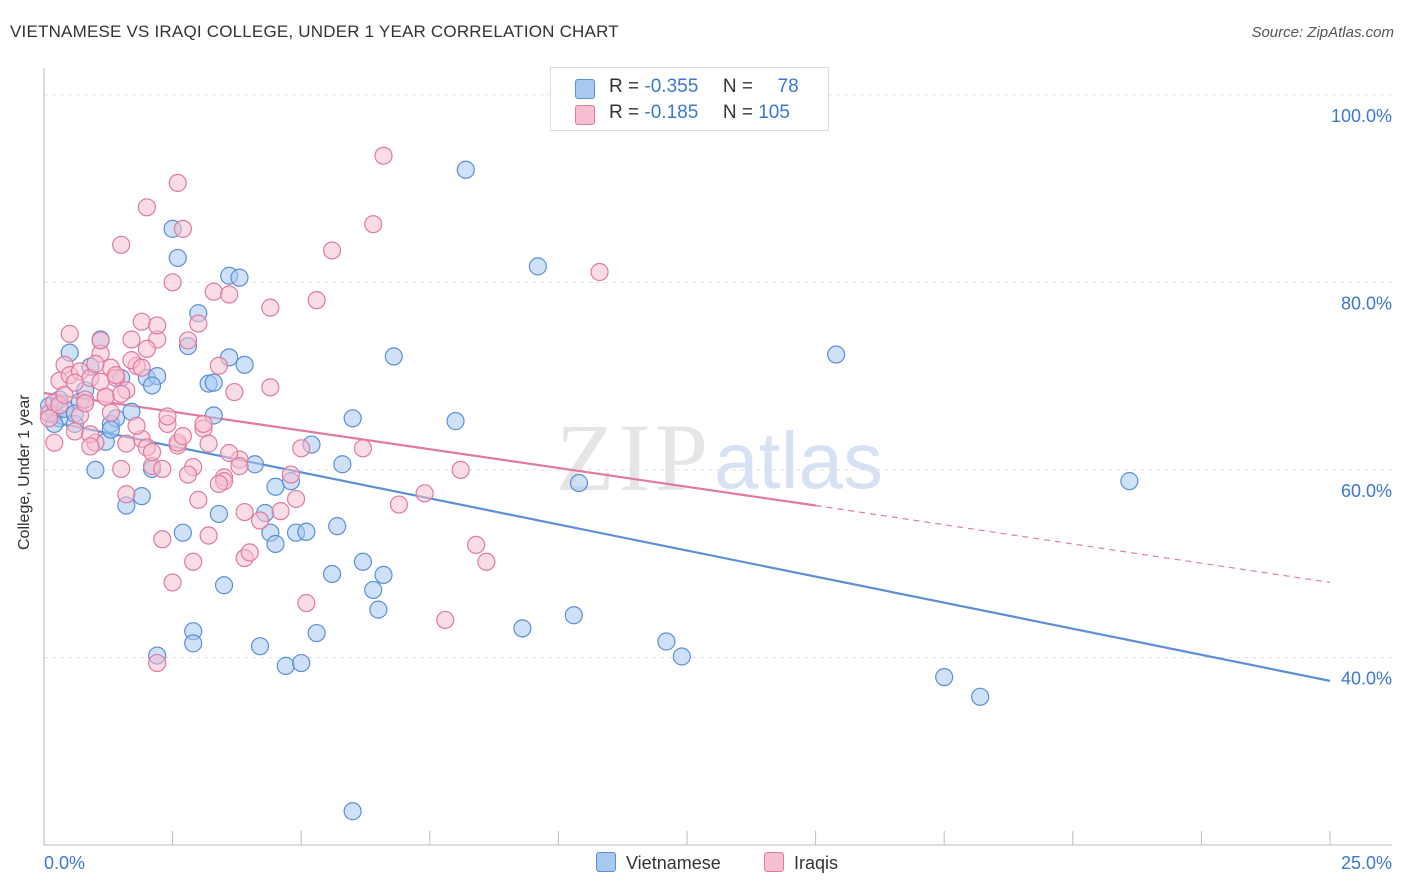  What do you see at coordinates (1366, 303) in the screenshot?
I see `y-tick-label: 80.0%` at bounding box center [1366, 303].